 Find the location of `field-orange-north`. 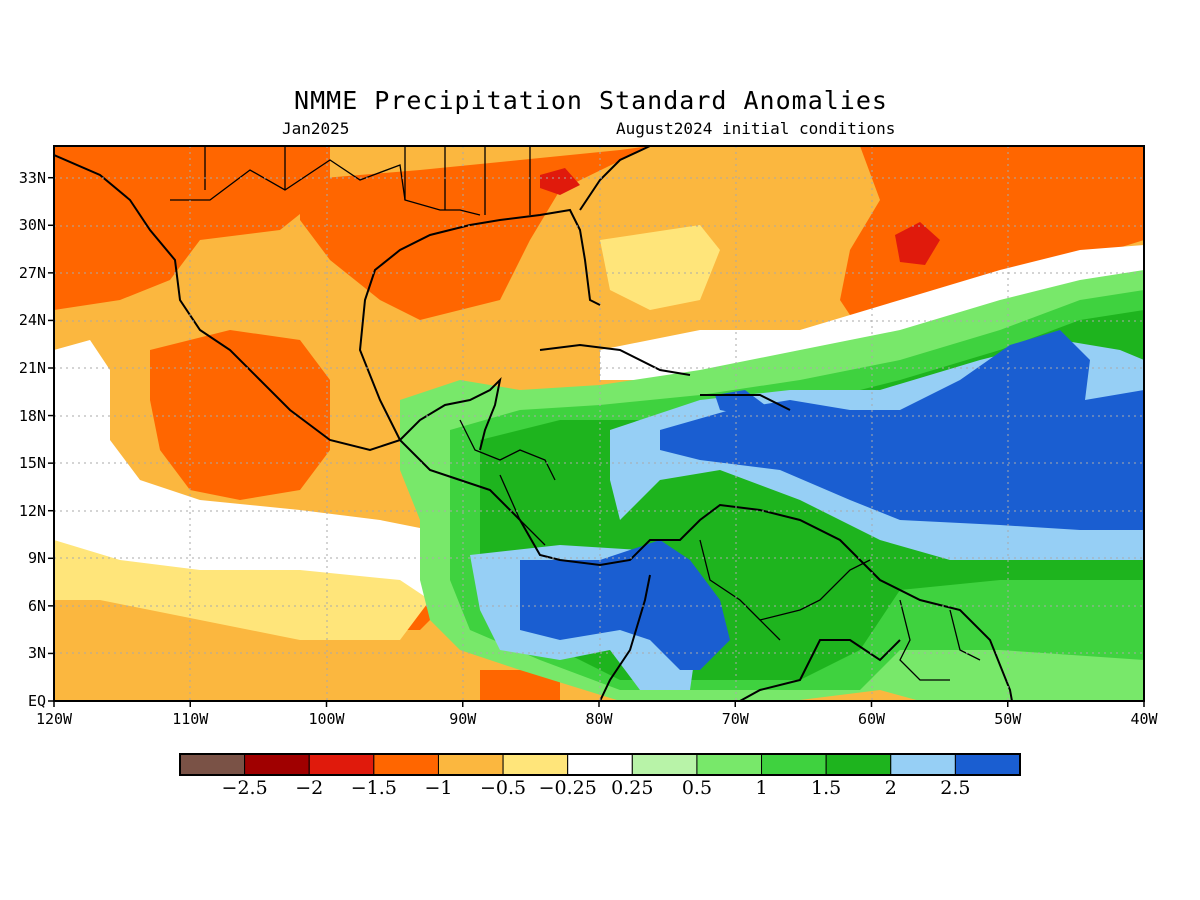

field-orange-north is located at coordinates (192, 228).